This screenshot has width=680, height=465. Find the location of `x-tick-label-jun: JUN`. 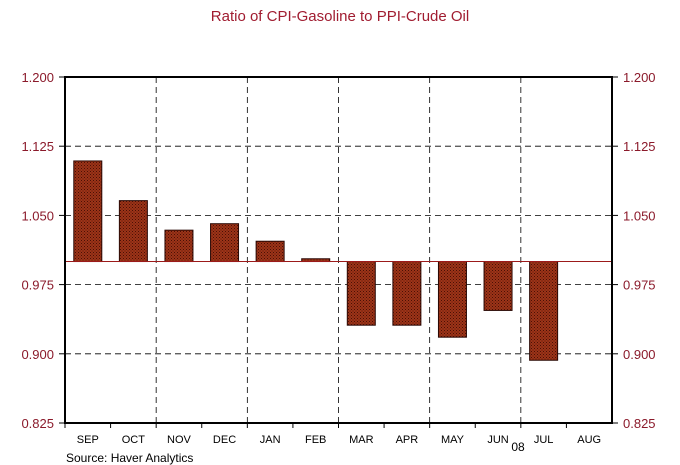

x-tick-label-jun: JUN is located at coordinates (497, 440).